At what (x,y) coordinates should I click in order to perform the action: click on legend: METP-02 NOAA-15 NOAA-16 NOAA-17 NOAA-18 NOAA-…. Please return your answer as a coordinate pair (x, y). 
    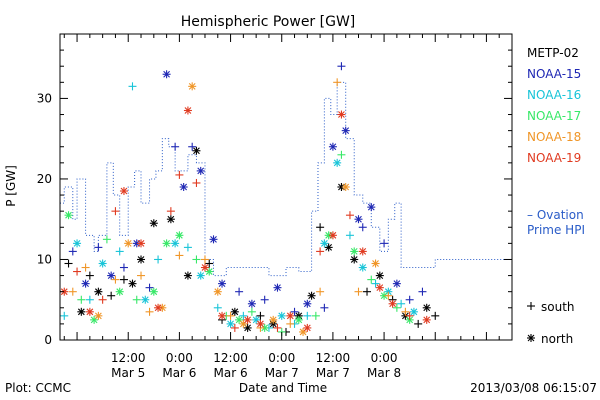
    Looking at the image, I should click on (556, 196).